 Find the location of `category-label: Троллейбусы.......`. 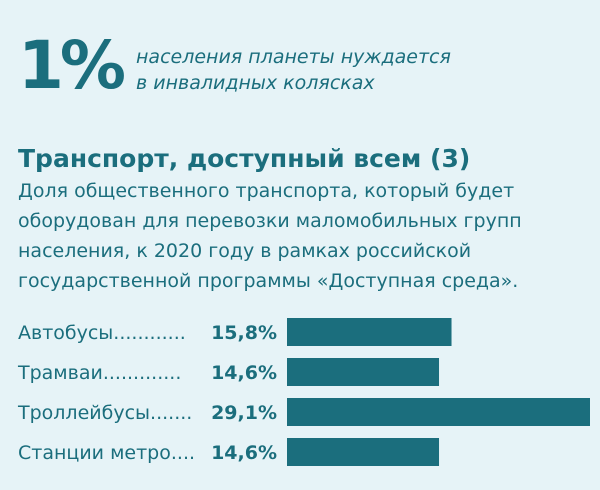

category-label: Троллейбусы....... is located at coordinates (104, 413).